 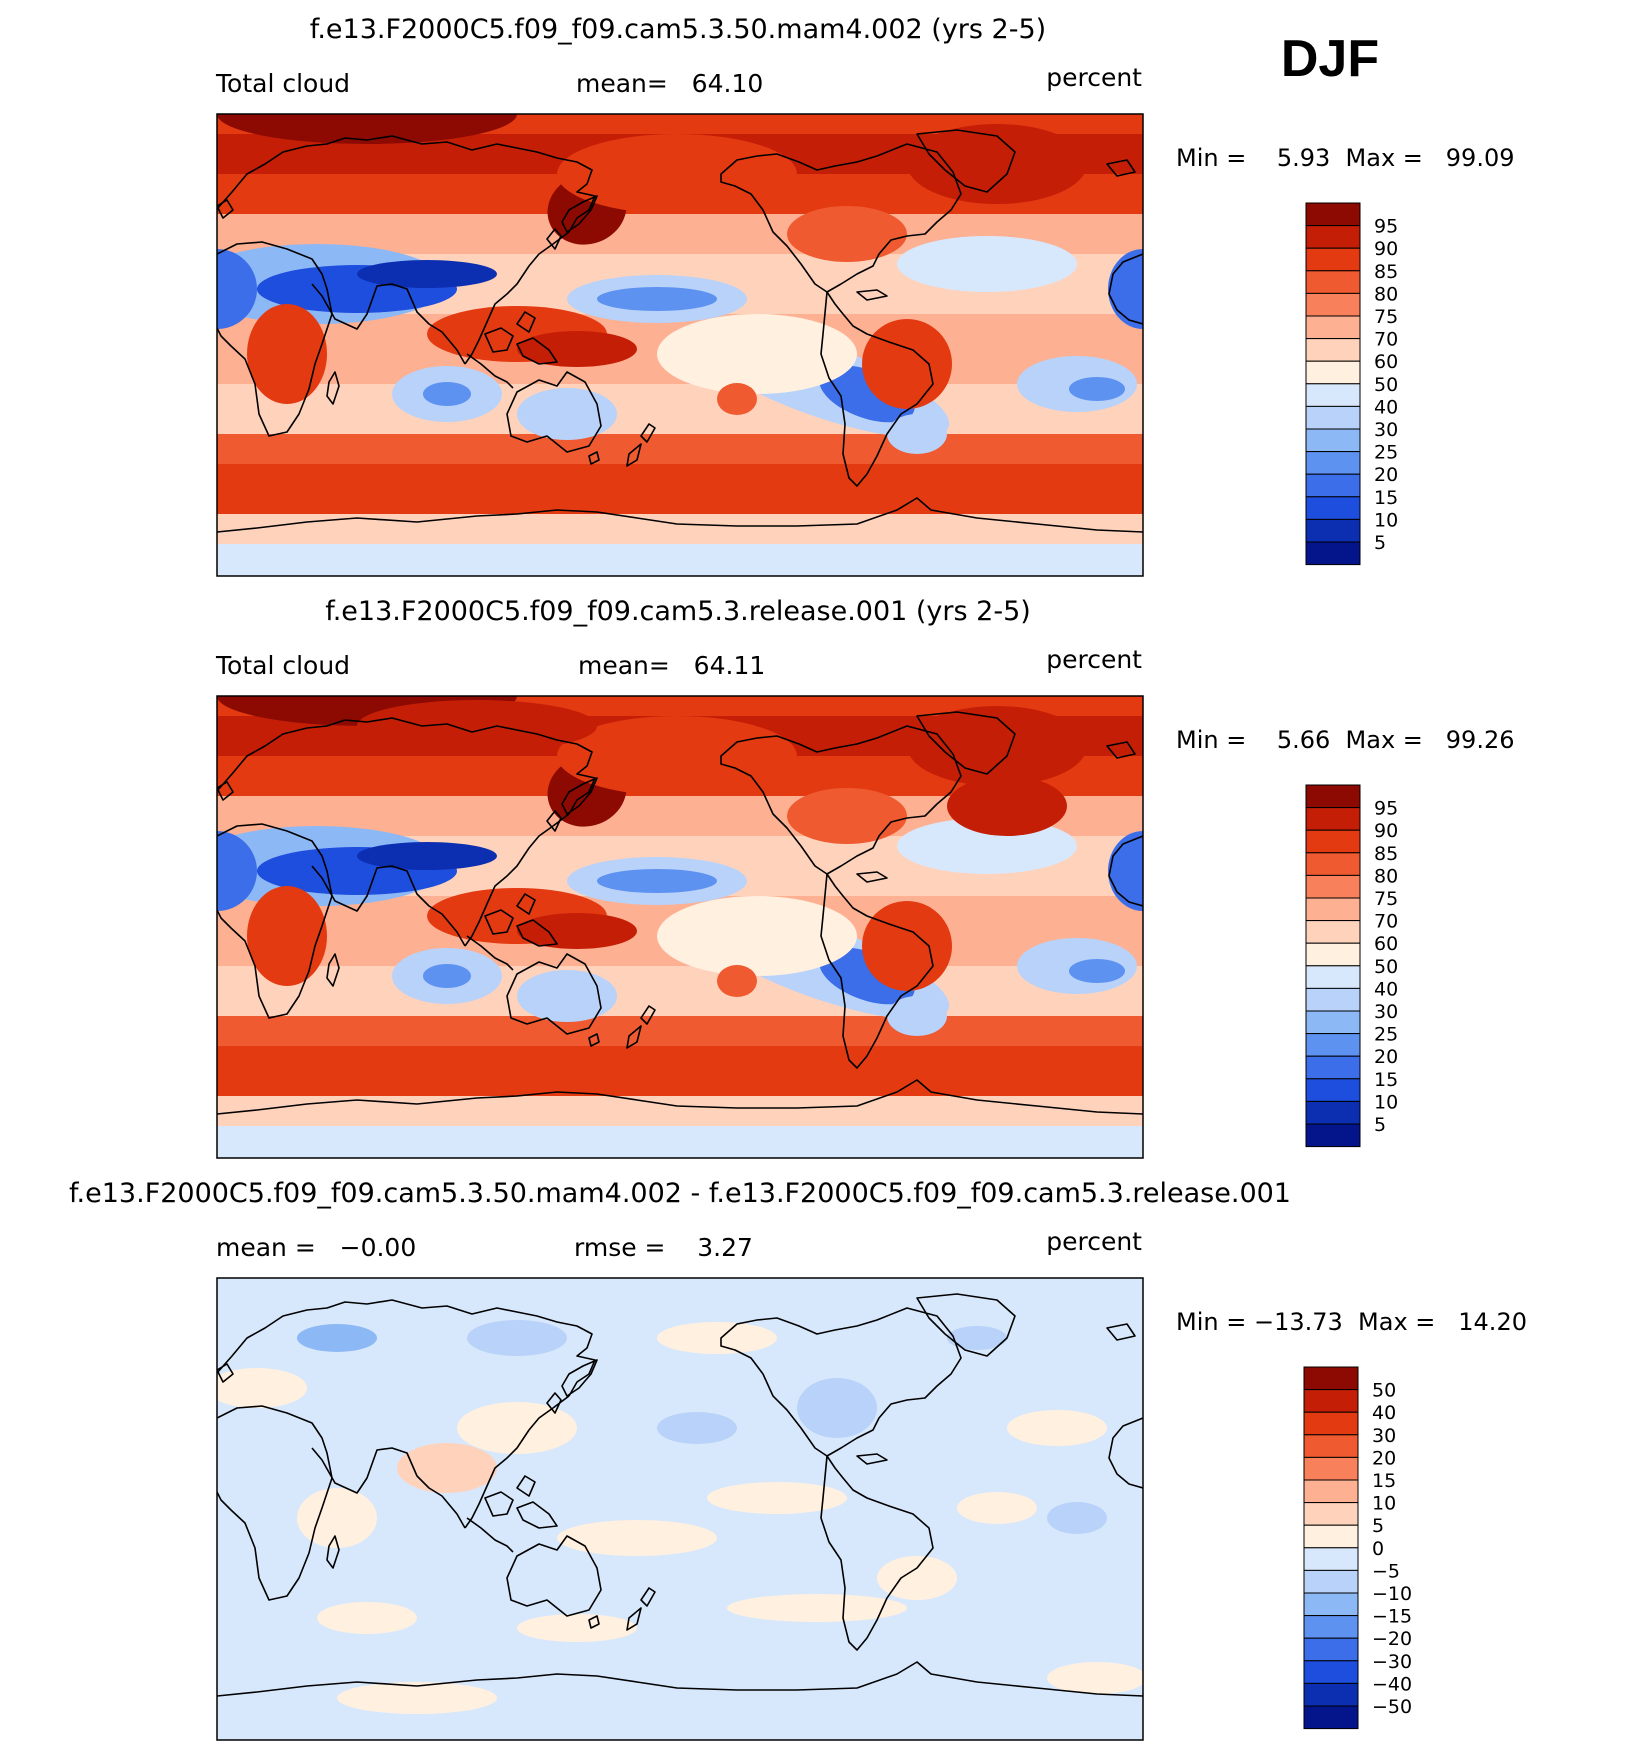 I want to click on colorbar-tick-label: −10, so click(x=1392, y=1594).